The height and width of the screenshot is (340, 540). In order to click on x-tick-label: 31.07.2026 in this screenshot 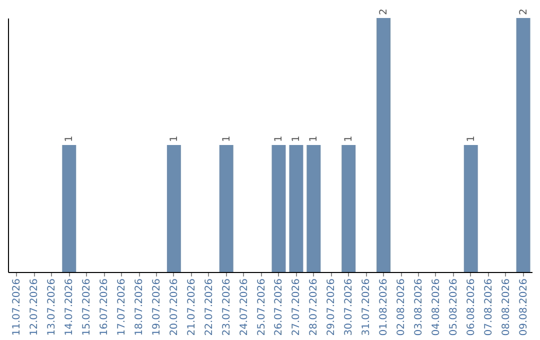, I will do `click(366, 307)`.